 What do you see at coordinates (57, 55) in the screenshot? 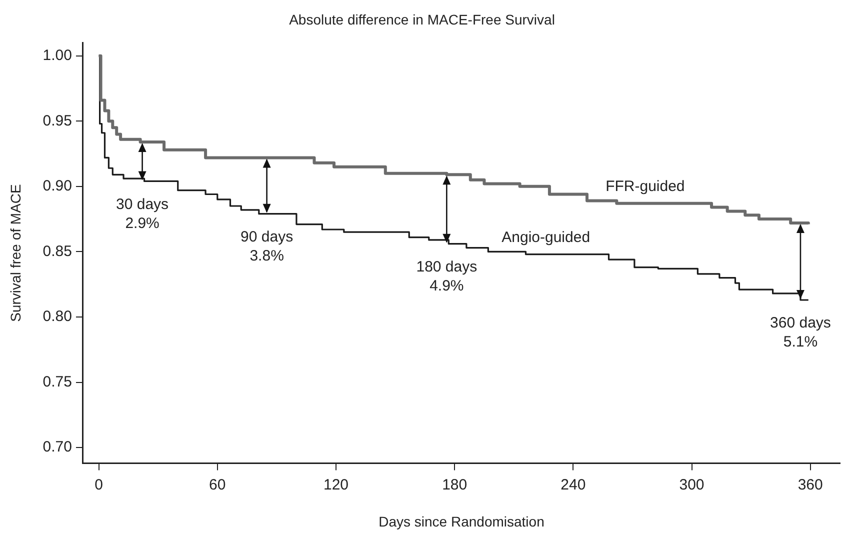
I see `y-tick-label: 1.00` at bounding box center [57, 55].